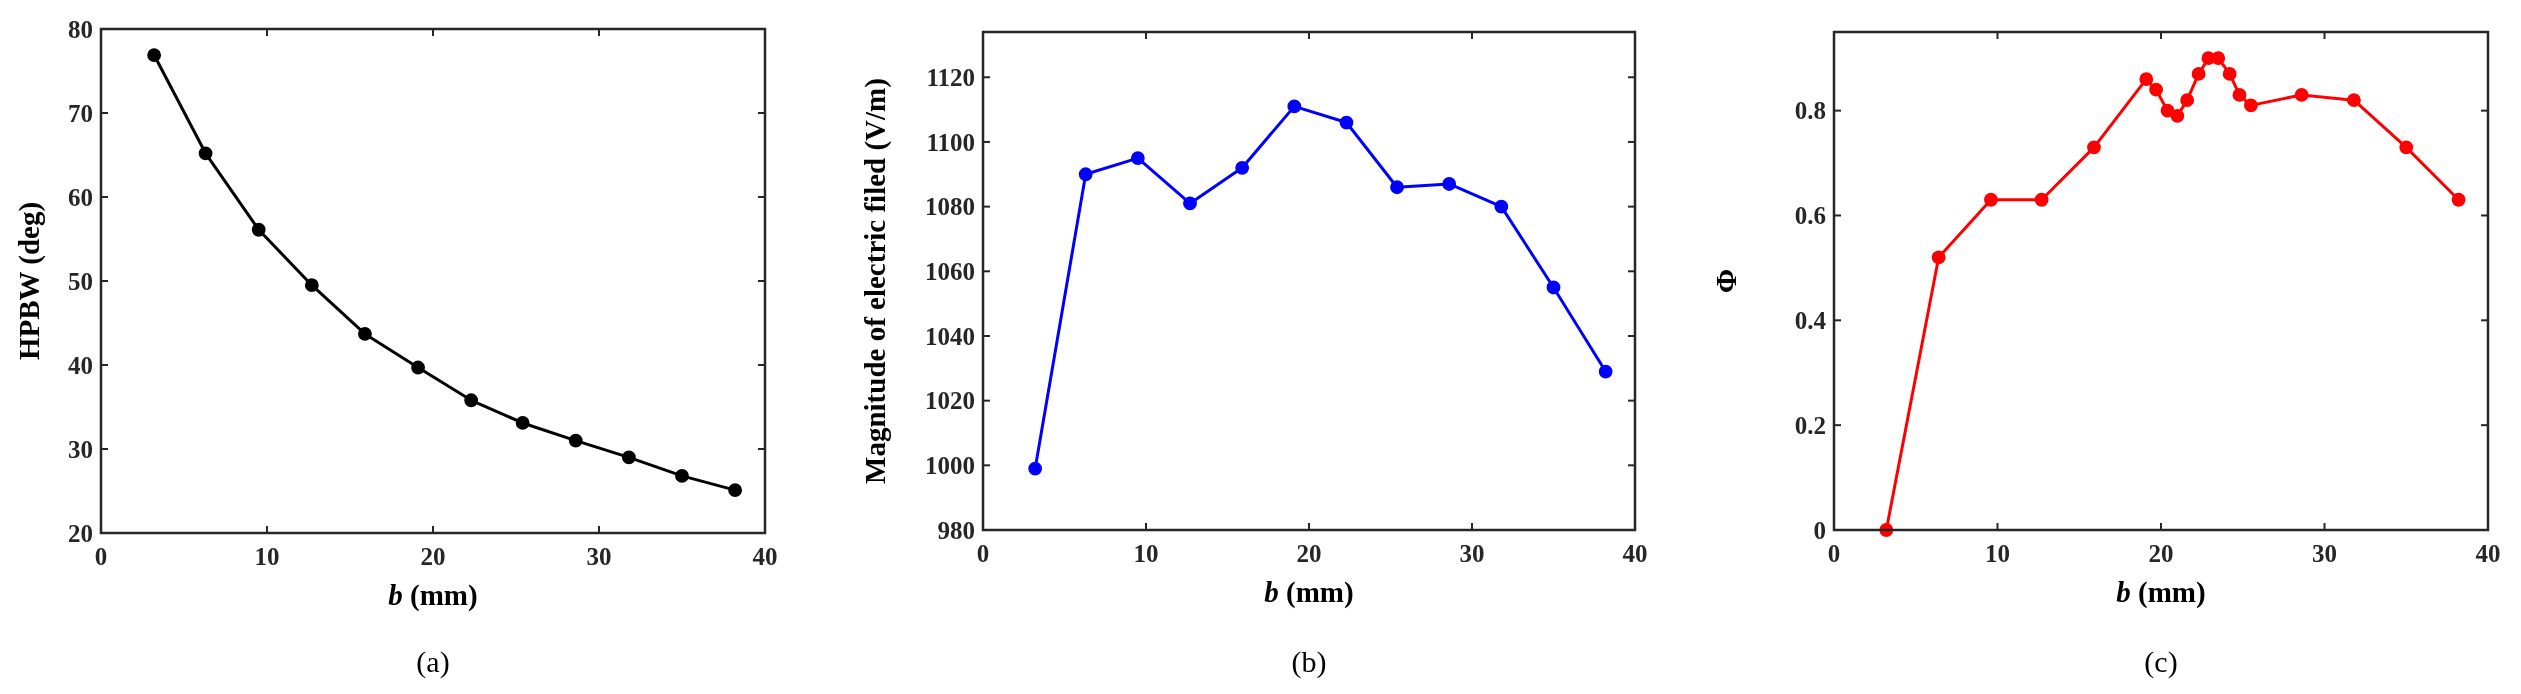  Describe the element at coordinates (875, 281) in the screenshot. I see `y-axis-title: Magnitude of electric filed (V/m)` at that location.